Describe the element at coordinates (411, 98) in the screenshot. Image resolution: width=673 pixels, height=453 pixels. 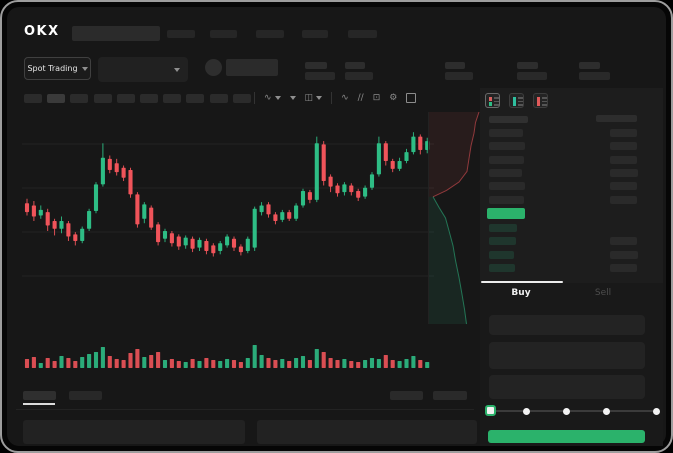
I see `fullscreen-icon` at that location.